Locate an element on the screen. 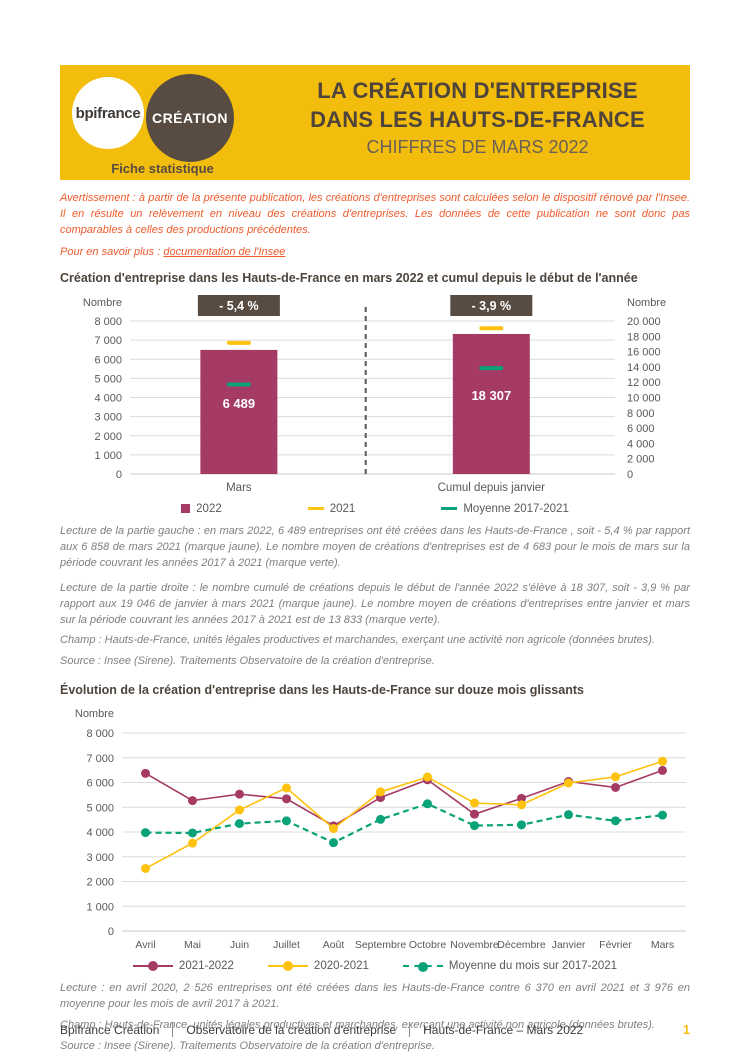 This screenshot has width=750, height=1061. svg-text: Octobre is located at coordinates (428, 945).